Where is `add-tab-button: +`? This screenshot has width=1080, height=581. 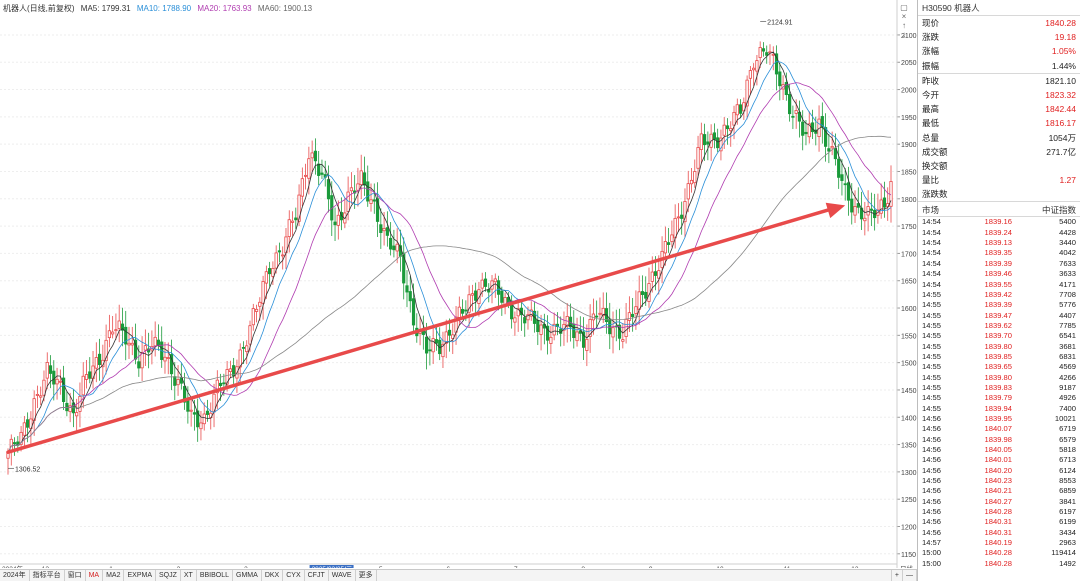 add-tab-button: + is located at coordinates (896, 575).